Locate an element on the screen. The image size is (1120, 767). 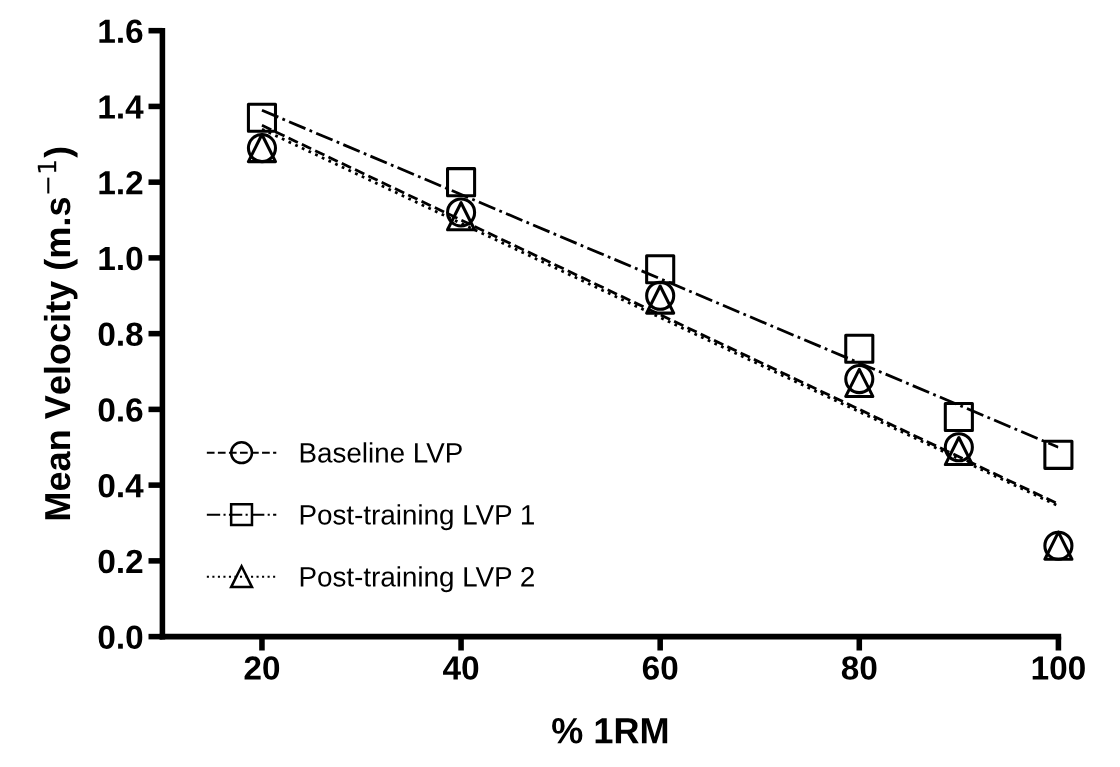
y-tick-label: 0.0 is located at coordinates (120, 637).